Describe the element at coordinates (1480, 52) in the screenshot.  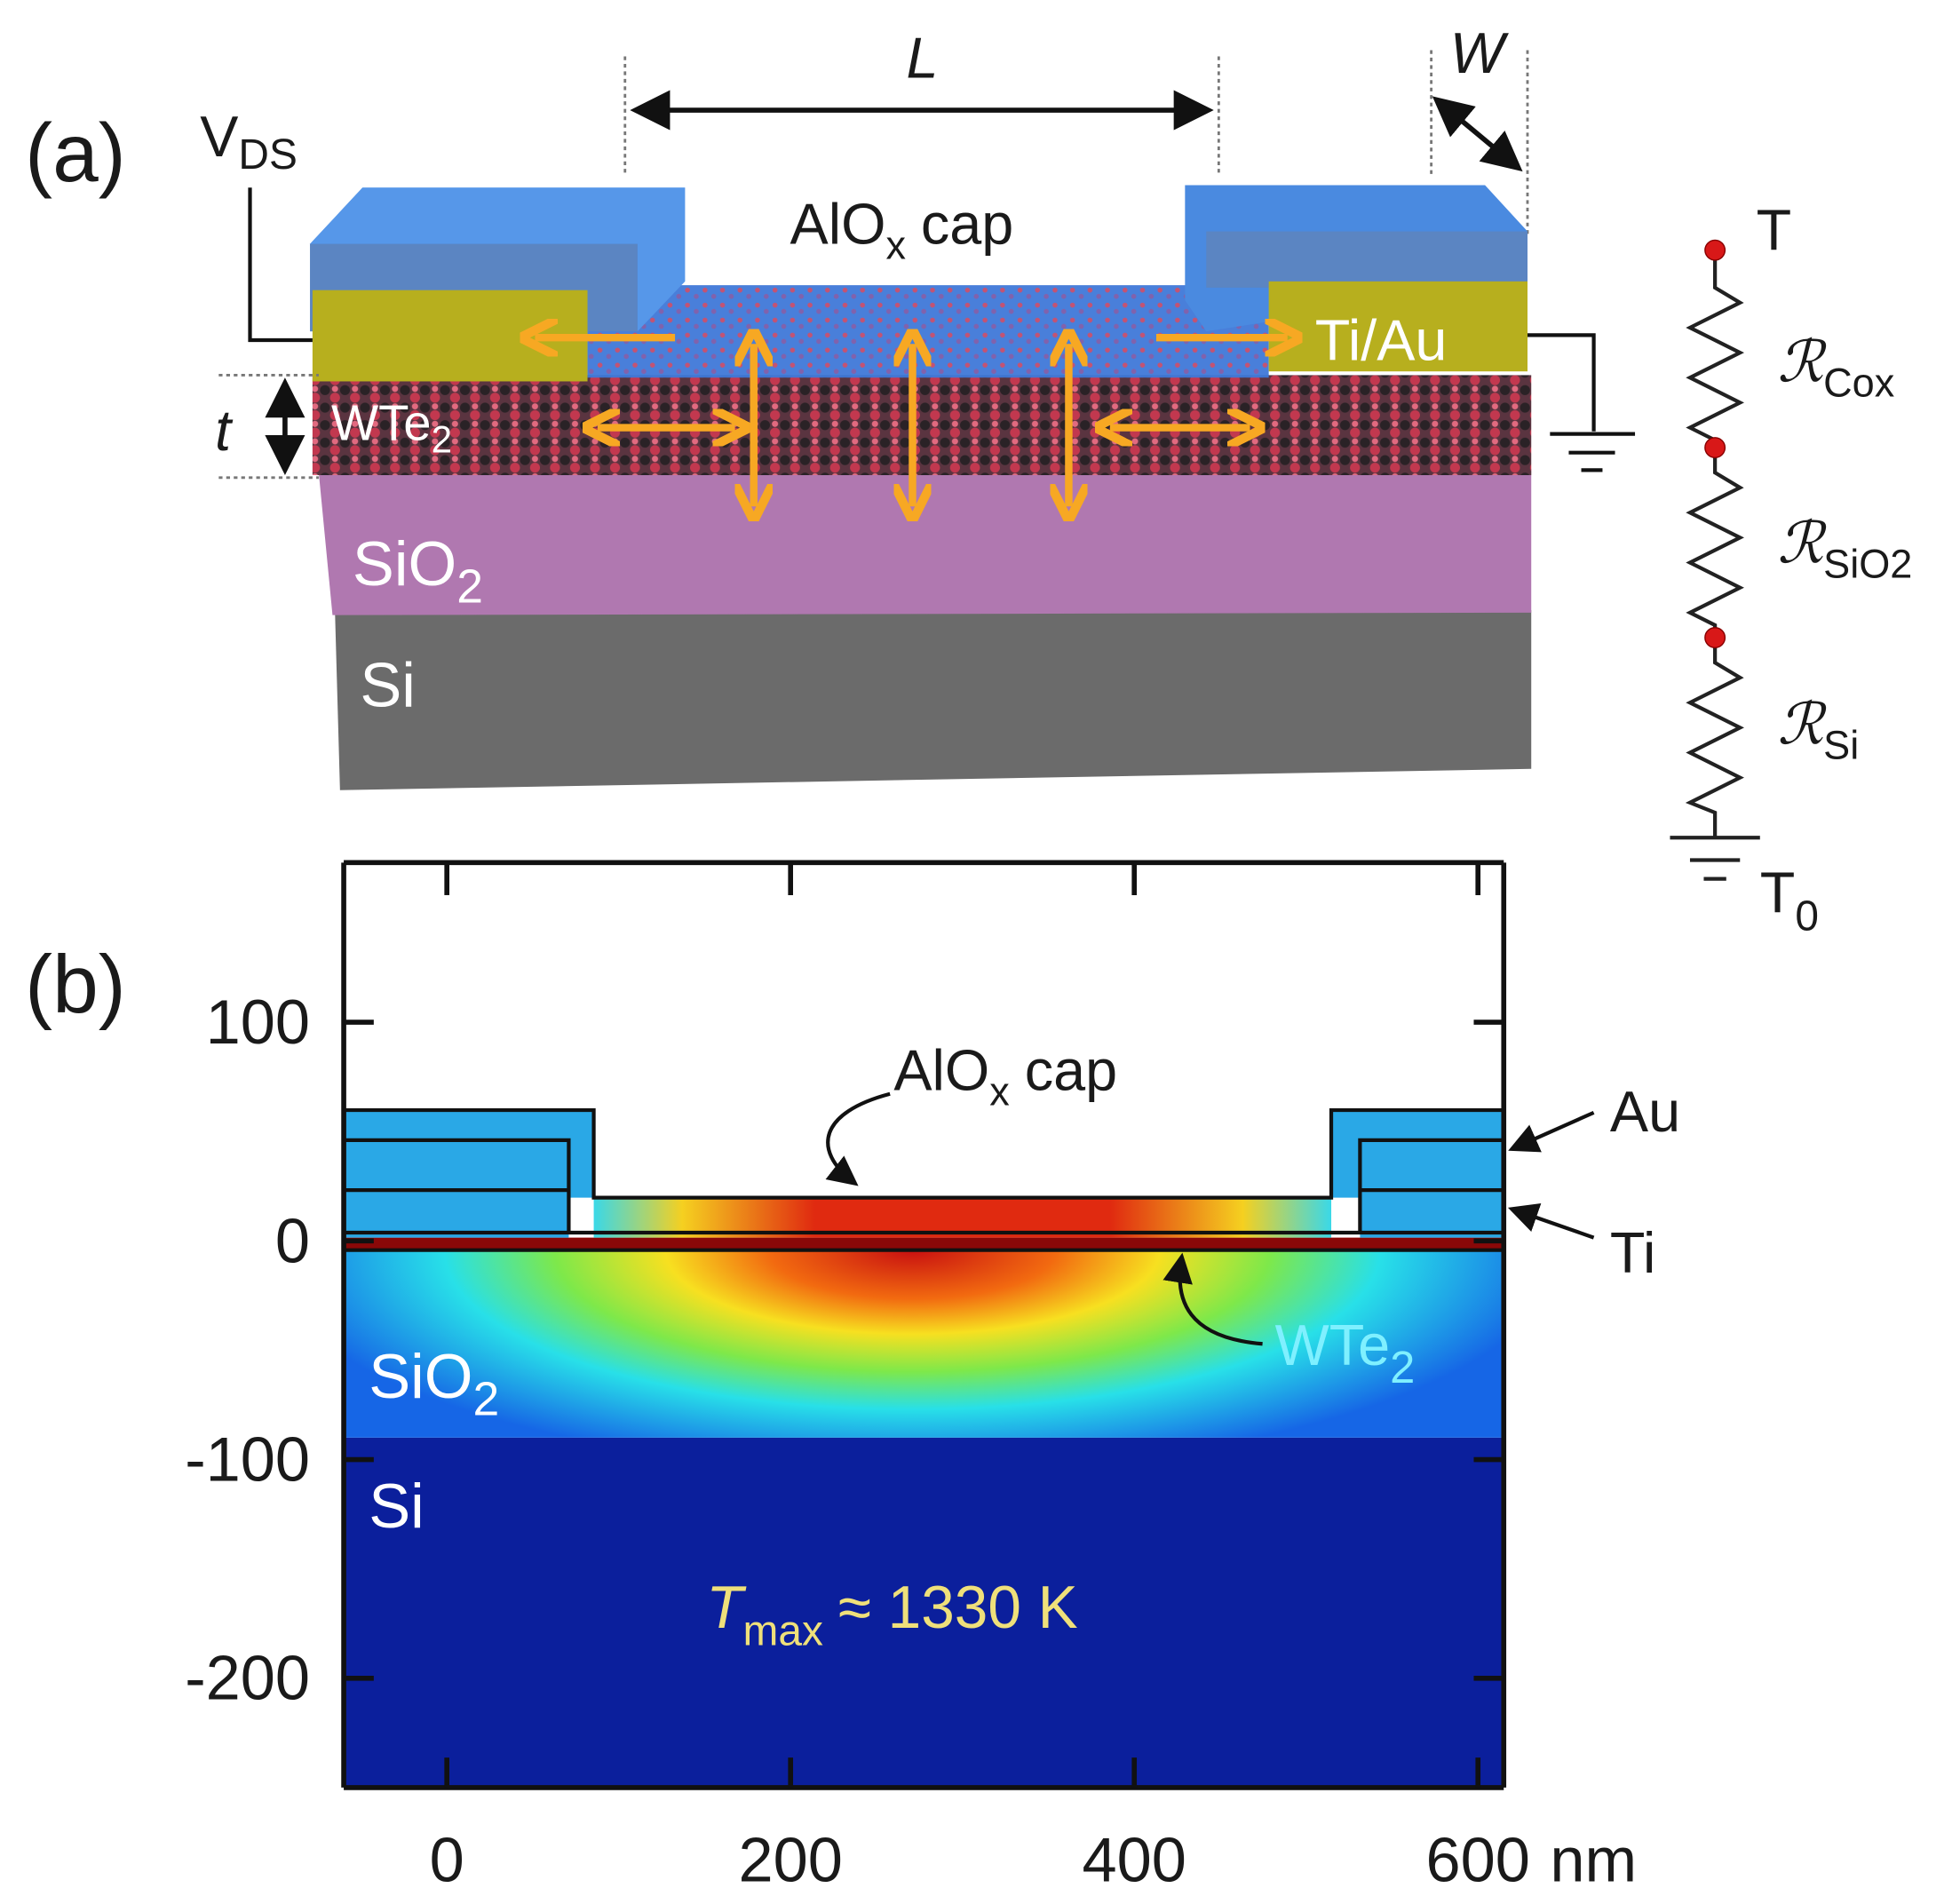
I see `width-label: W` at that location.